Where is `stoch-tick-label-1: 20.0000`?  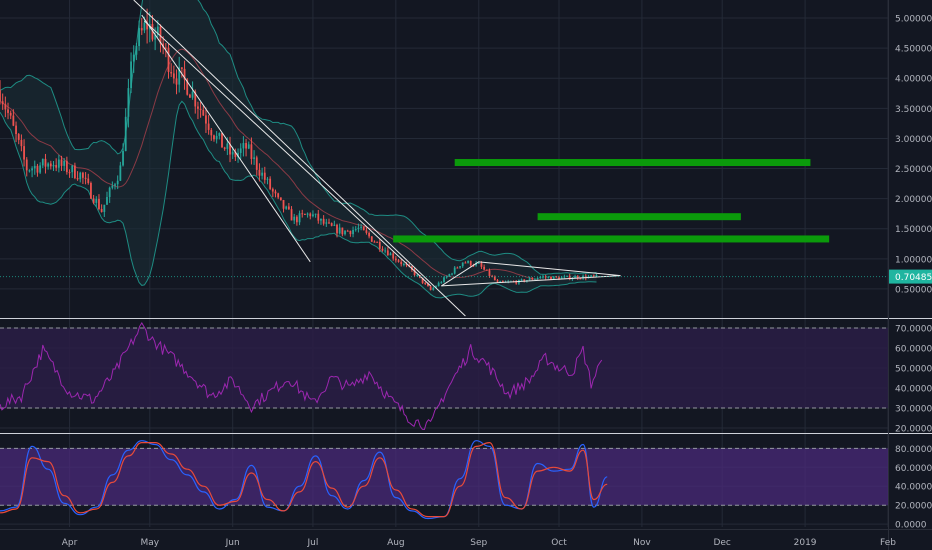
stoch-tick-label-1: 20.0000 is located at coordinates (913, 507).